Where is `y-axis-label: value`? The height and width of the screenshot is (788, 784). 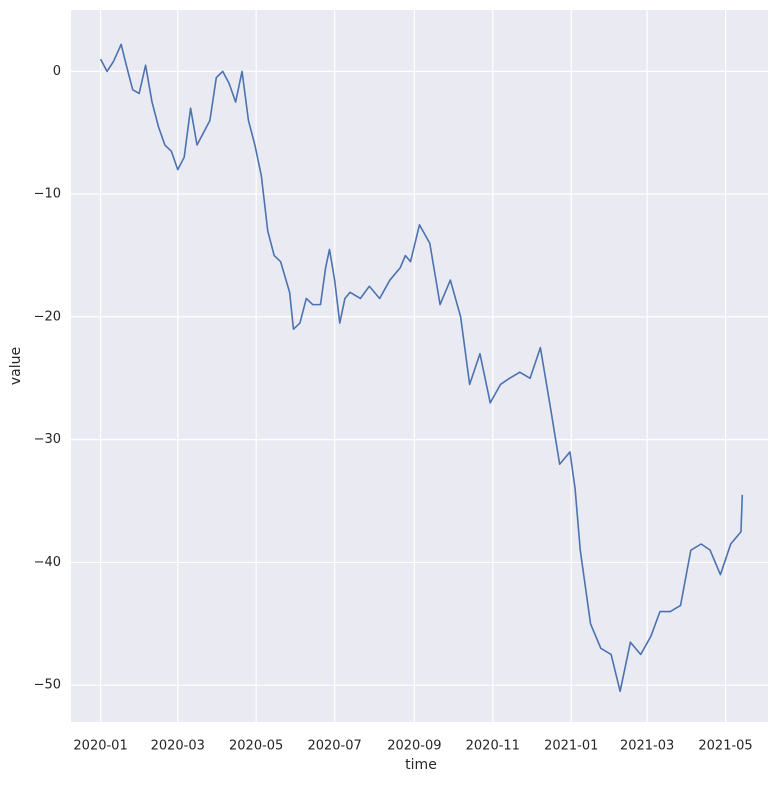 y-axis-label: value is located at coordinates (16, 366).